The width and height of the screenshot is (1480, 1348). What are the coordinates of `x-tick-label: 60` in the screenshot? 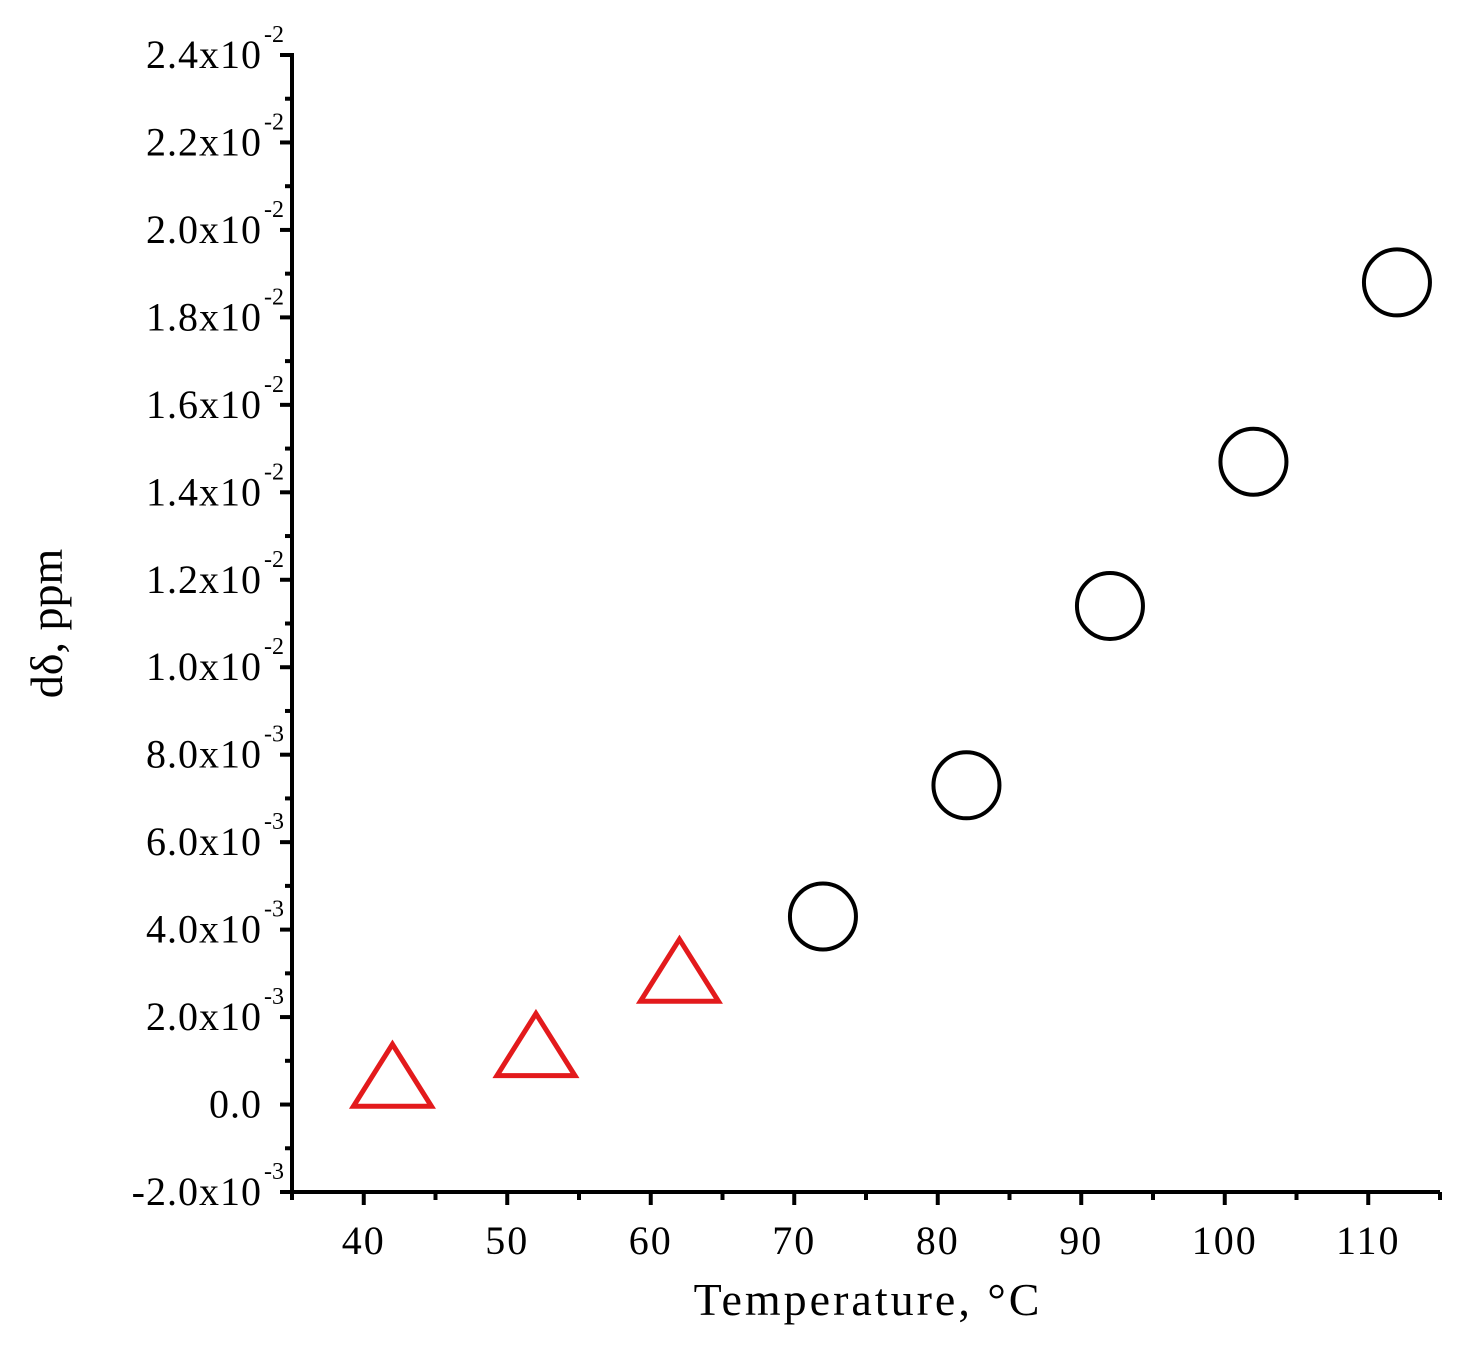 It's located at (651, 1240).